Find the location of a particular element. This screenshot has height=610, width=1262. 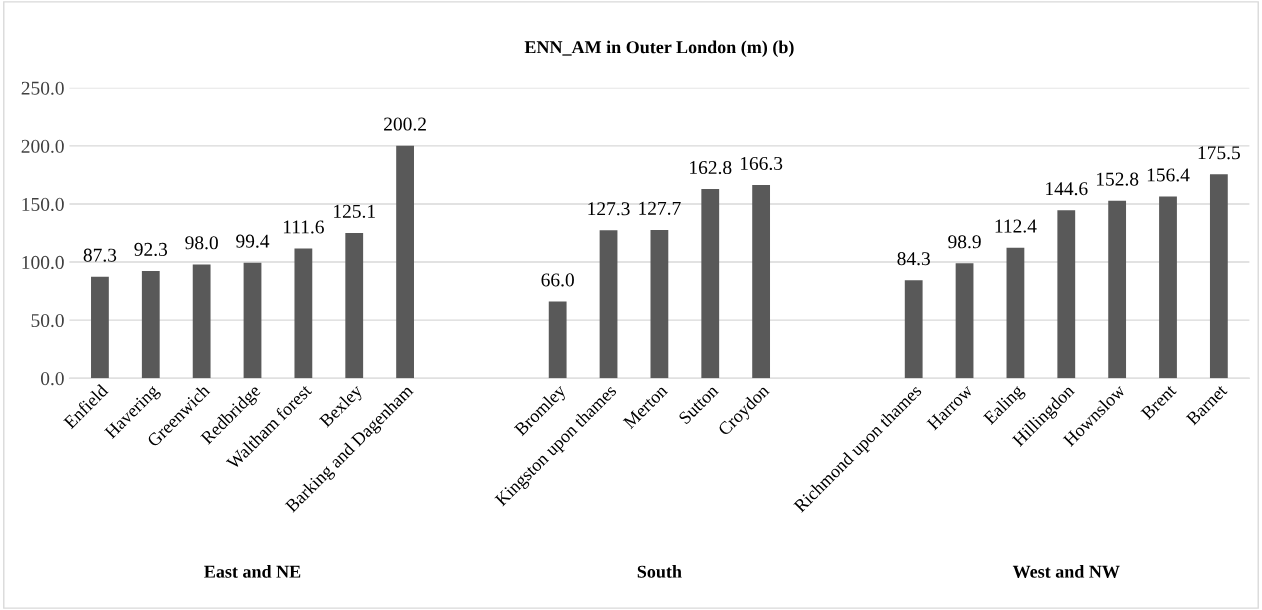

data-label: 98.9 is located at coordinates (964, 242).